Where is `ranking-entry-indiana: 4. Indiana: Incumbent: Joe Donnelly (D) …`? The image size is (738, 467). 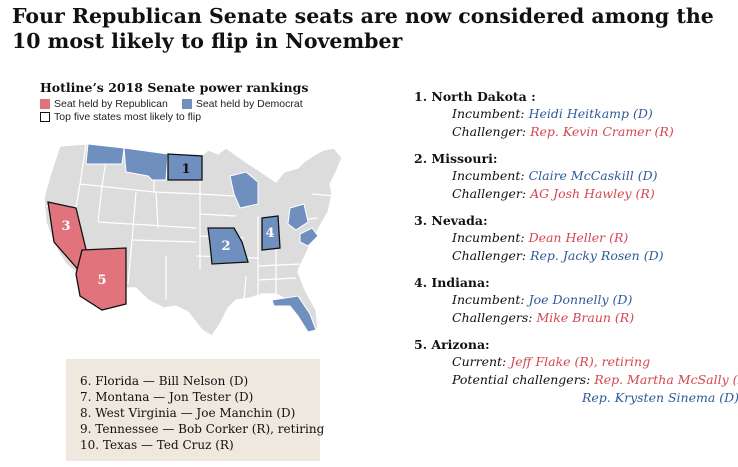
ranking-entry-indiana: 4. Indiana: Incumbent: Joe Donnelly (D) … is located at coordinates (574, 300).